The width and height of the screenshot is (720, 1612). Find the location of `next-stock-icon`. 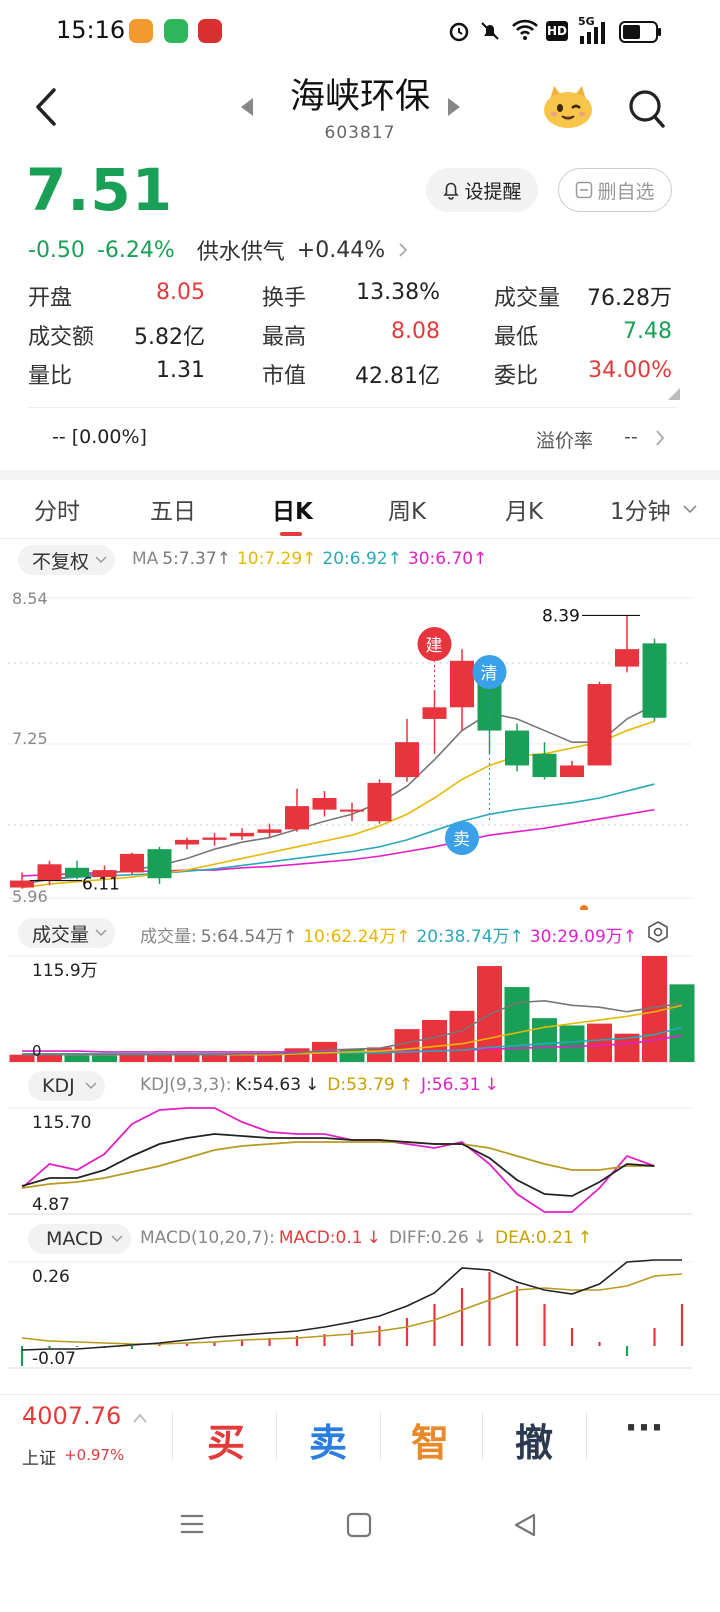

next-stock-icon is located at coordinates (454, 107).